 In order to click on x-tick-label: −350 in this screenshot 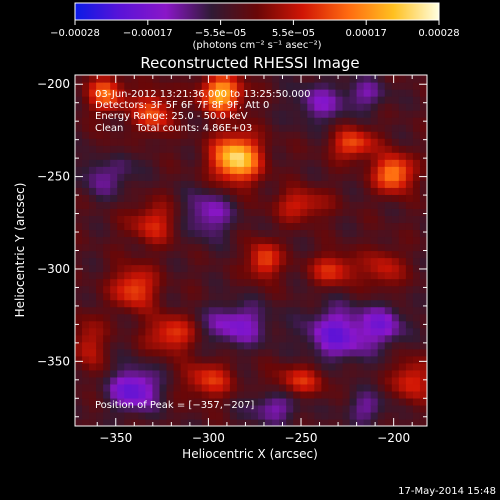, I will do `click(115, 438)`.